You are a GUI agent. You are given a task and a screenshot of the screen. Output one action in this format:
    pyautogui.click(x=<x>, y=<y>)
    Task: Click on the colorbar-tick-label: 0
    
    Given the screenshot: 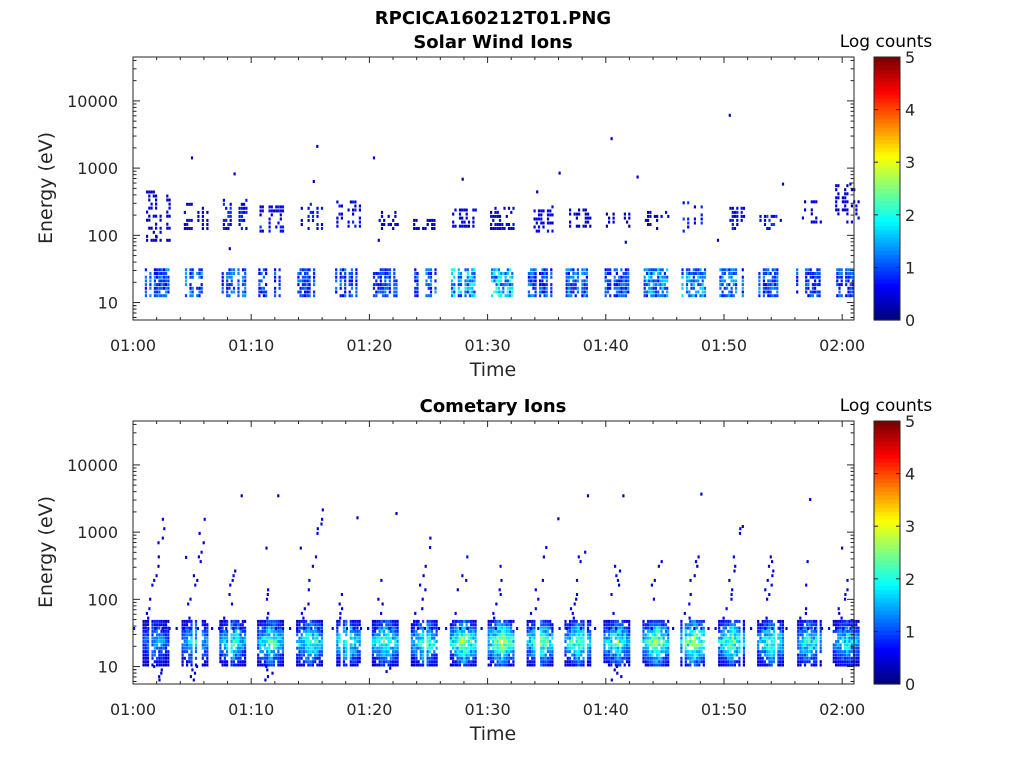 What is the action you would take?
    pyautogui.click(x=910, y=684)
    